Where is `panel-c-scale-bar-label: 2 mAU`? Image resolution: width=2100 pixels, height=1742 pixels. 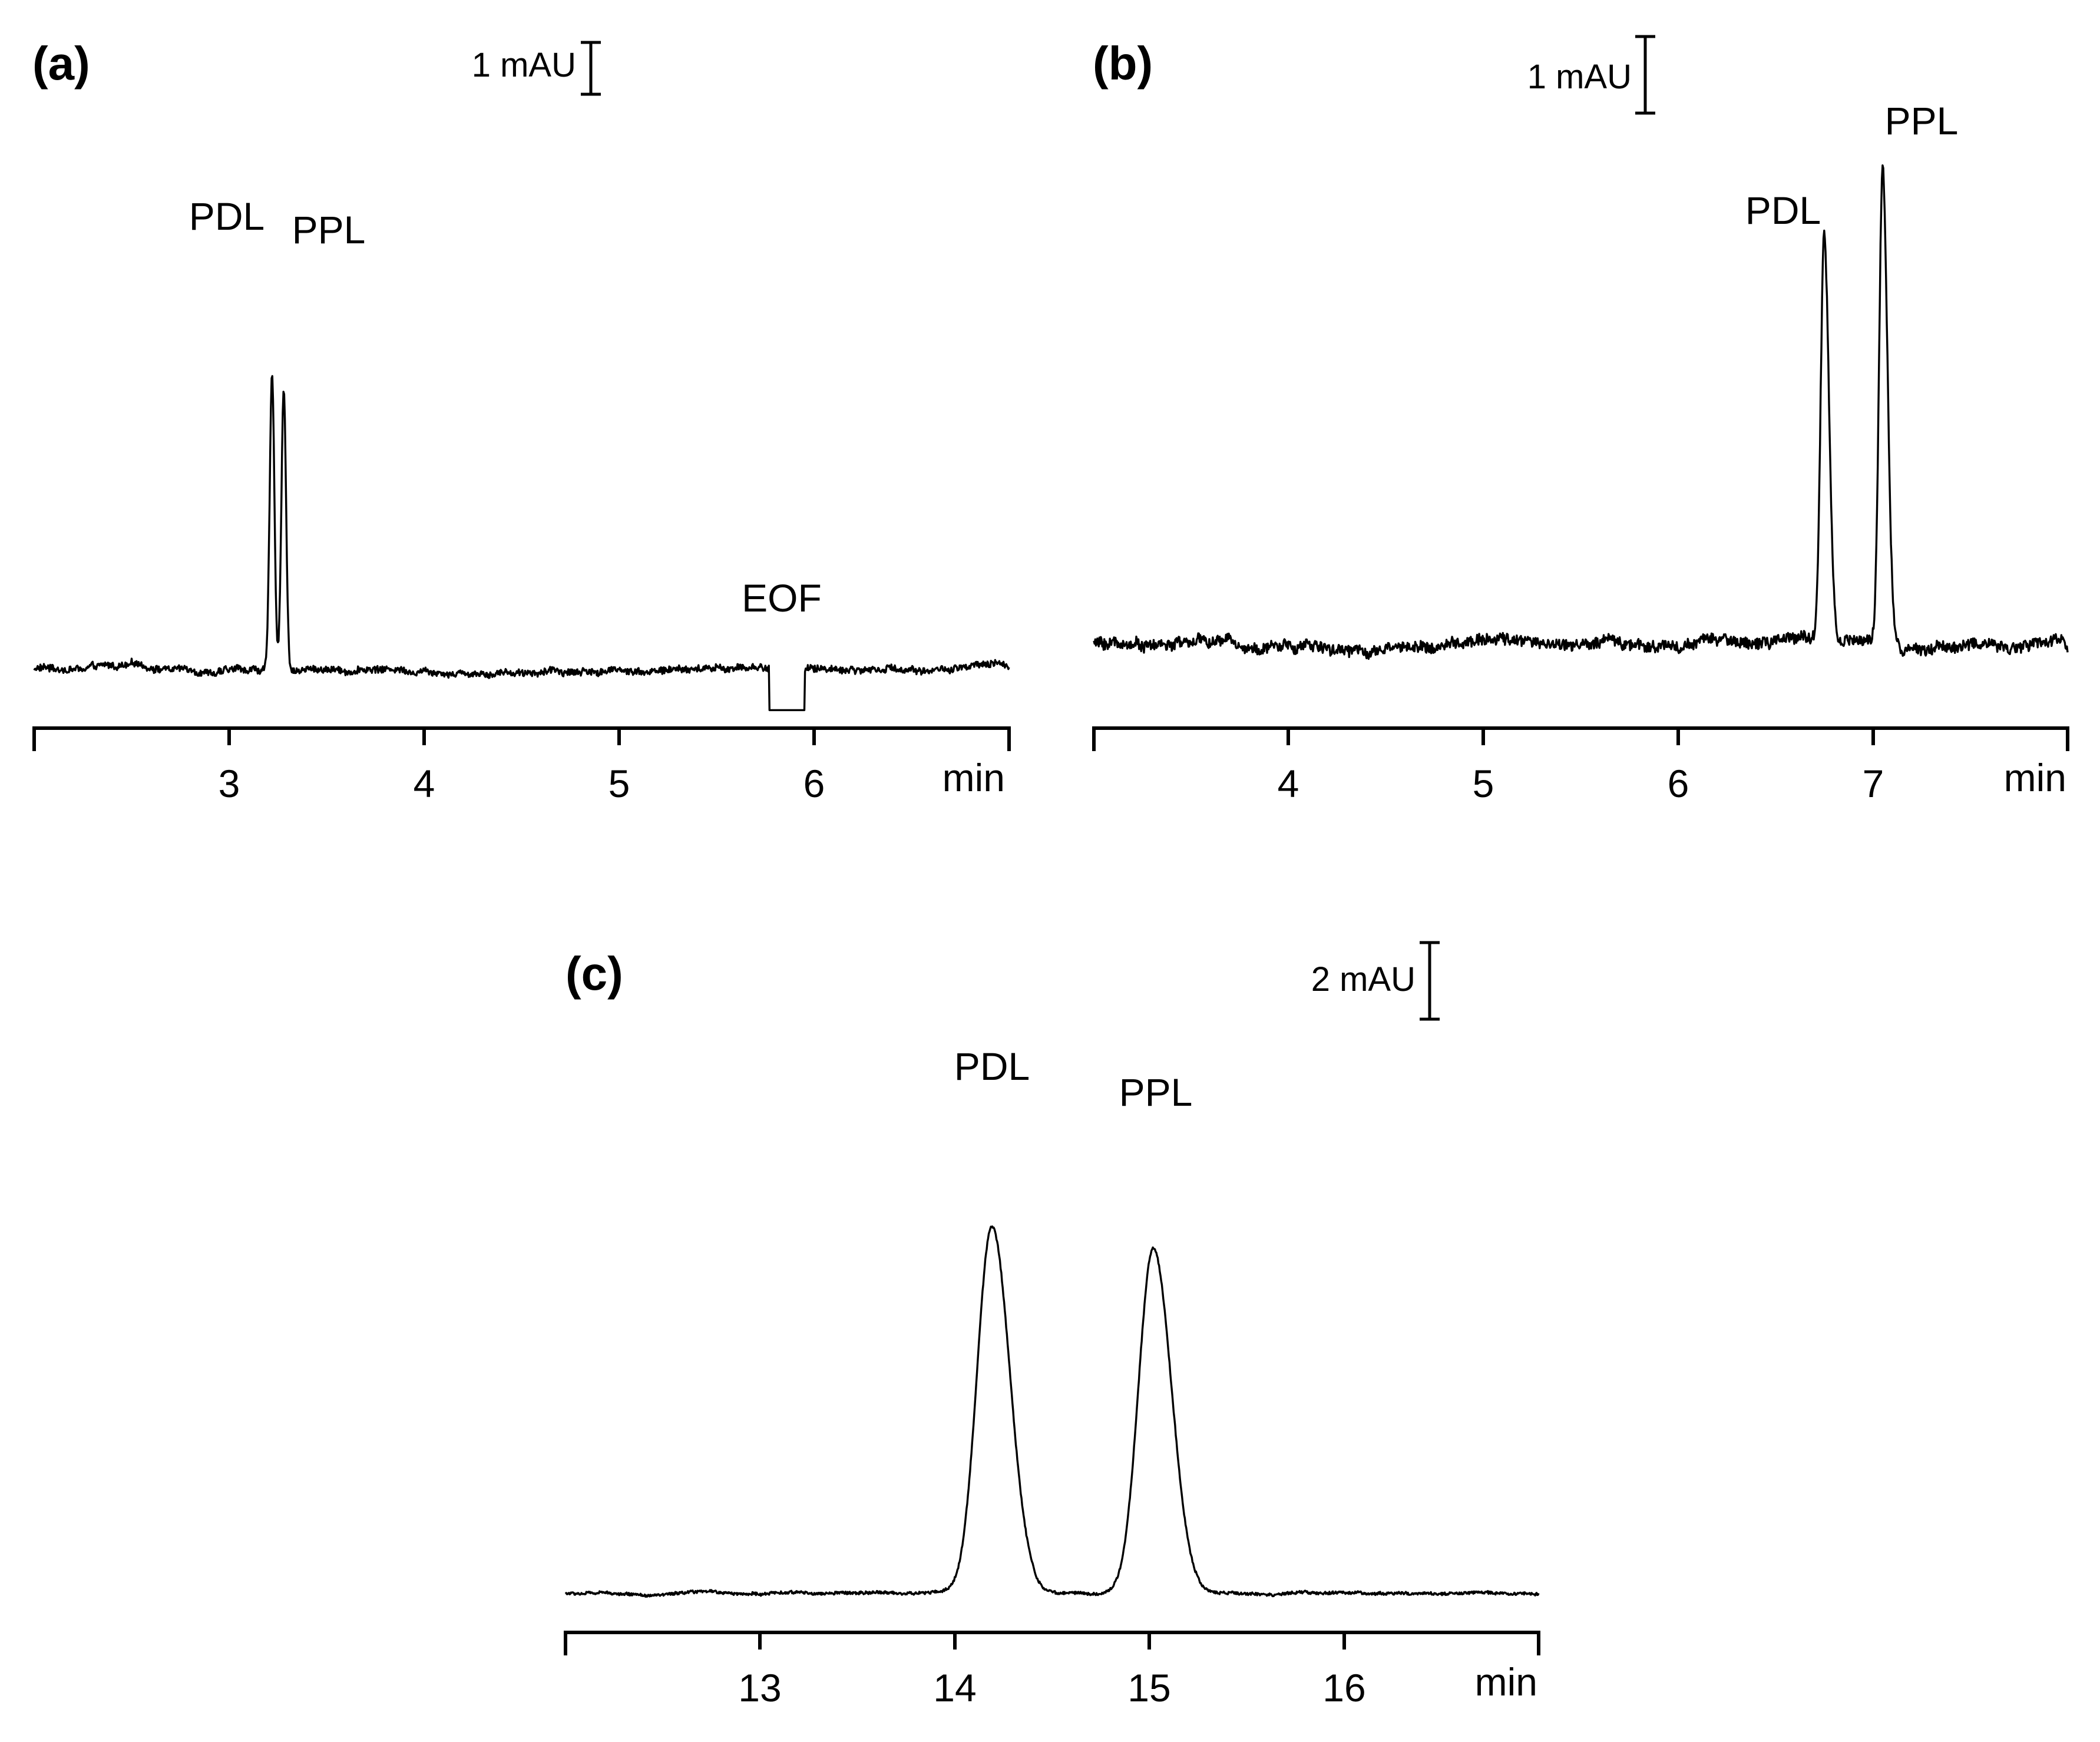 panel-c-scale-bar-label: 2 mAU is located at coordinates (1363, 979).